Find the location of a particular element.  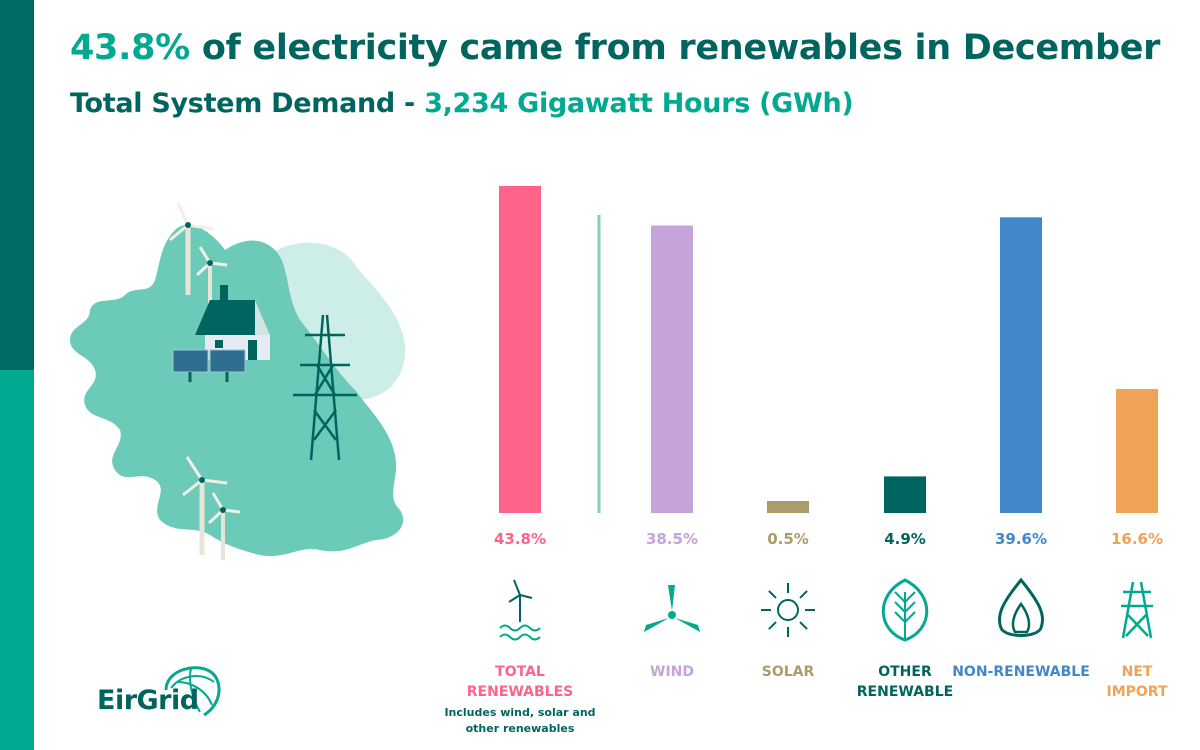

category-note-0: Includes wind, solar and is located at coordinates (519, 712).